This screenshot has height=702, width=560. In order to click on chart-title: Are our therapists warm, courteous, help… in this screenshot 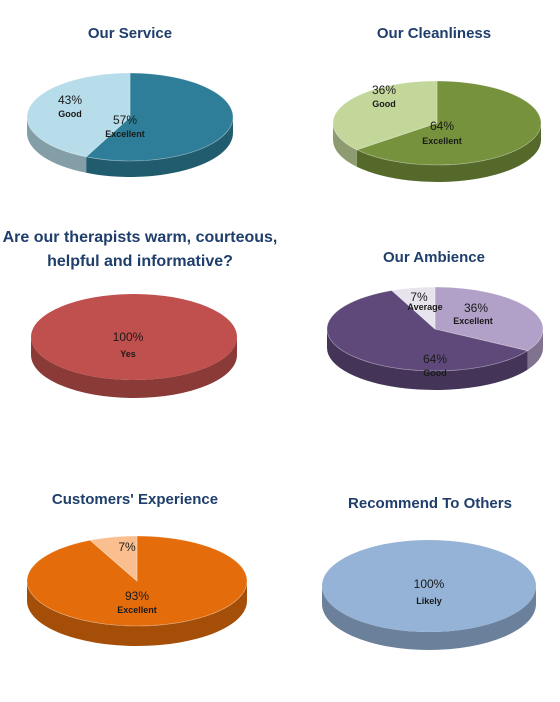, I will do `click(140, 249)`.